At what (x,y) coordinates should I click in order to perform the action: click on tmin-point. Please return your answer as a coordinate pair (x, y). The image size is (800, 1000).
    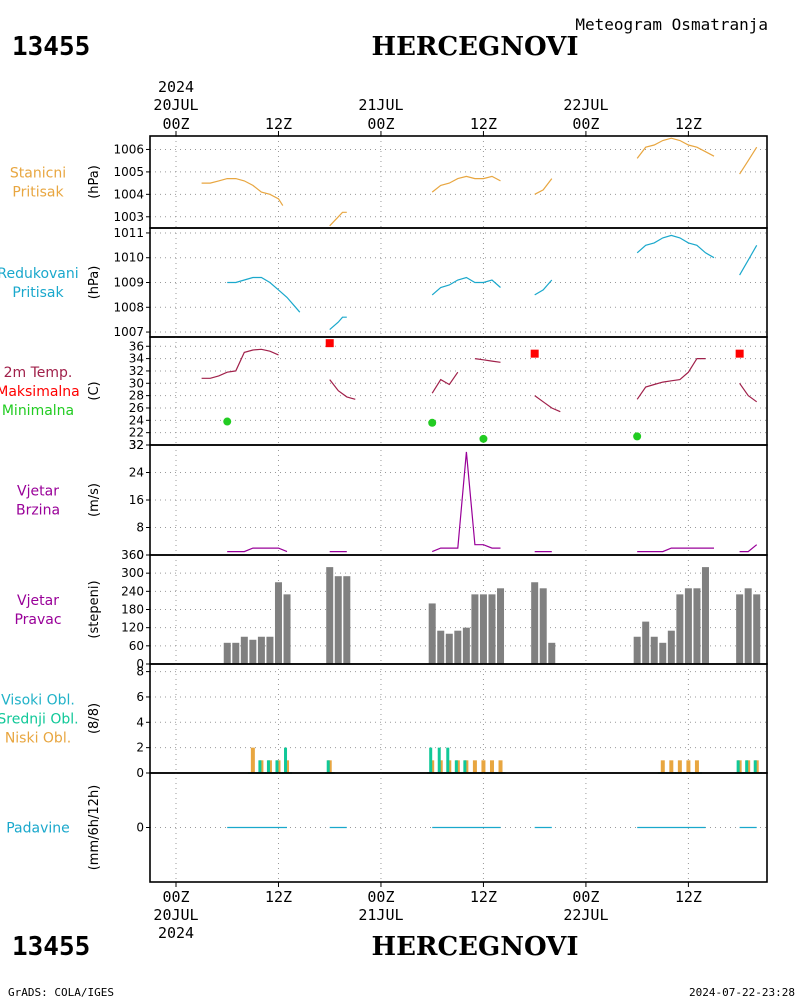
    Looking at the image, I should click on (227, 421).